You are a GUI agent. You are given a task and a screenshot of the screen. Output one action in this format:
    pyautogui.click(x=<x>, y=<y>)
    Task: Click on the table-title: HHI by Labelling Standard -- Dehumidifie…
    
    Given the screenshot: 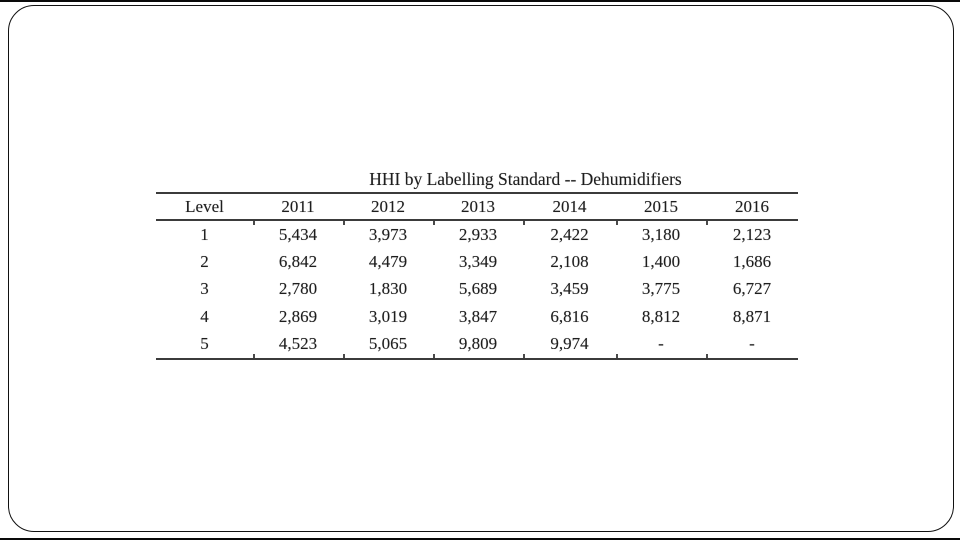 What is the action you would take?
    pyautogui.click(x=525, y=179)
    